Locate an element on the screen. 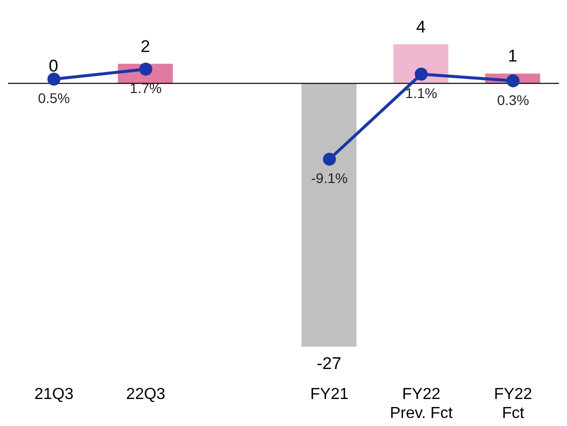 Image resolution: width=567 pixels, height=426 pixels. x-tick-label: 21Q3 is located at coordinates (54, 394).